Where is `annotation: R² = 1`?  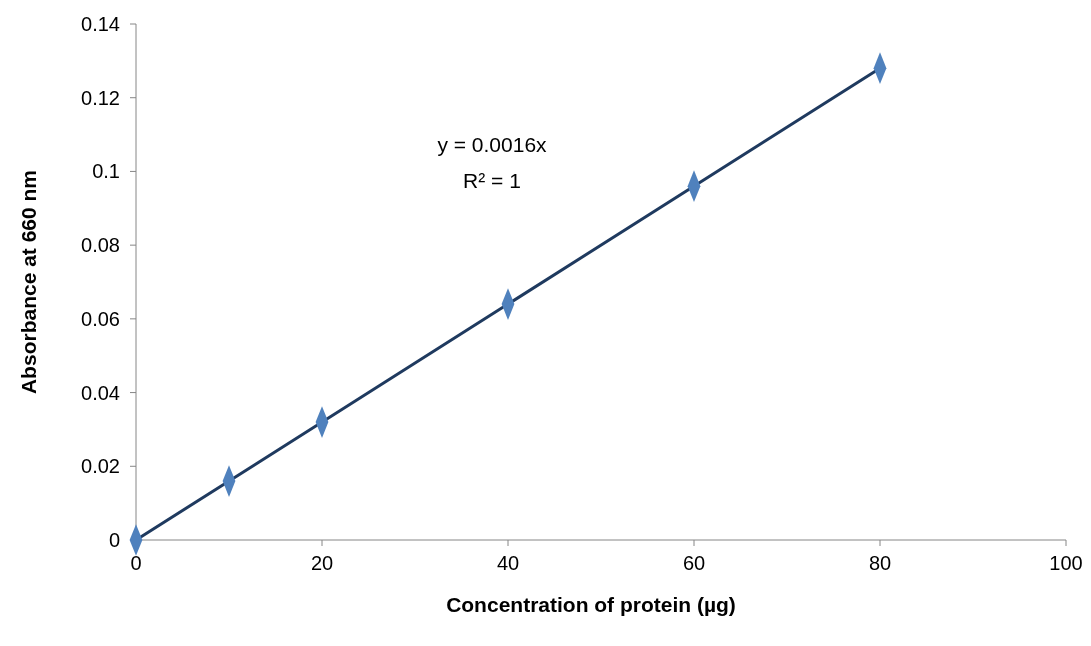 annotation: R² = 1 is located at coordinates (492, 180).